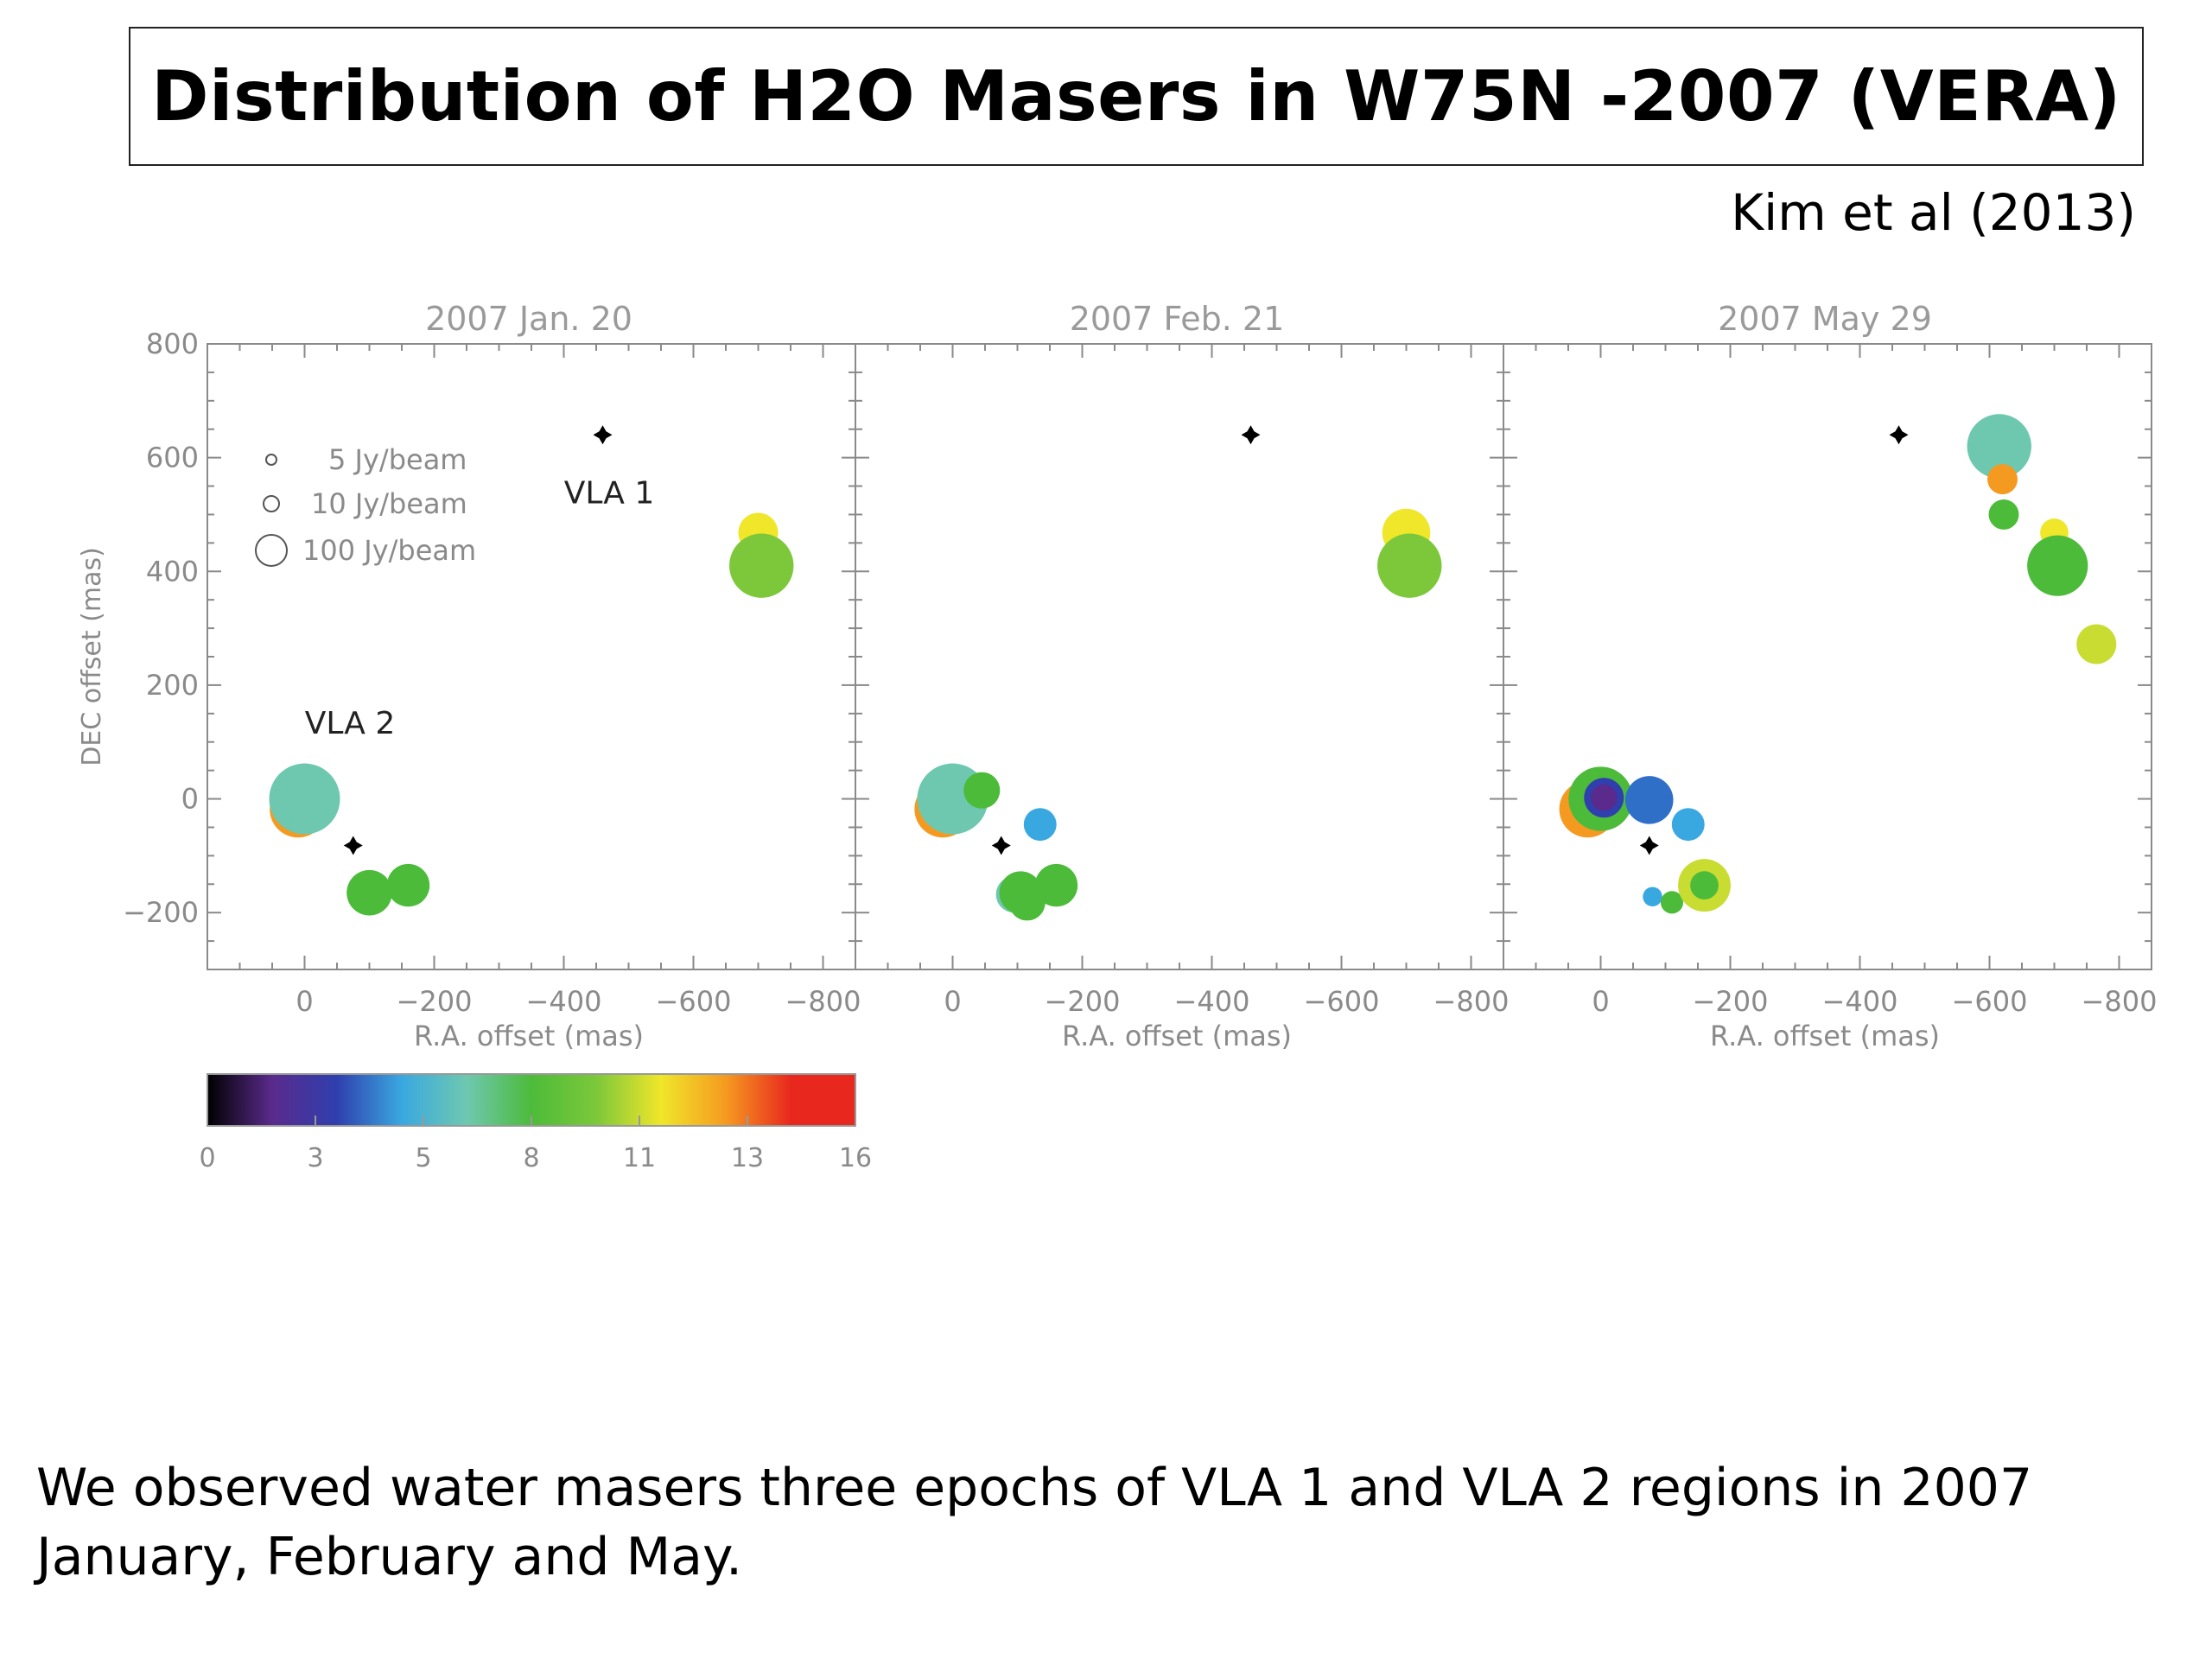 Image resolution: width=2212 pixels, height=1659 pixels. What do you see at coordinates (535, 1123) in the screenshot?
I see `colorbar: 0 3 5 8 11 13 16` at bounding box center [535, 1123].